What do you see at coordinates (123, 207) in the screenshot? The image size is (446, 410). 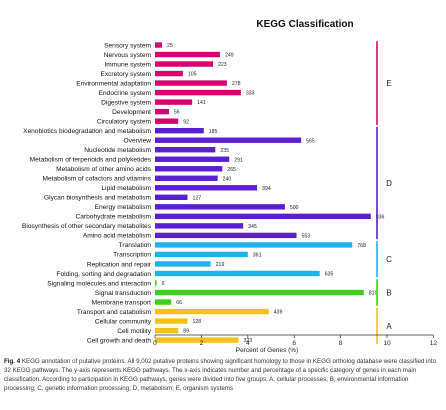 I see `category-label-energy-metabolism: Energy metabolism` at bounding box center [123, 207].